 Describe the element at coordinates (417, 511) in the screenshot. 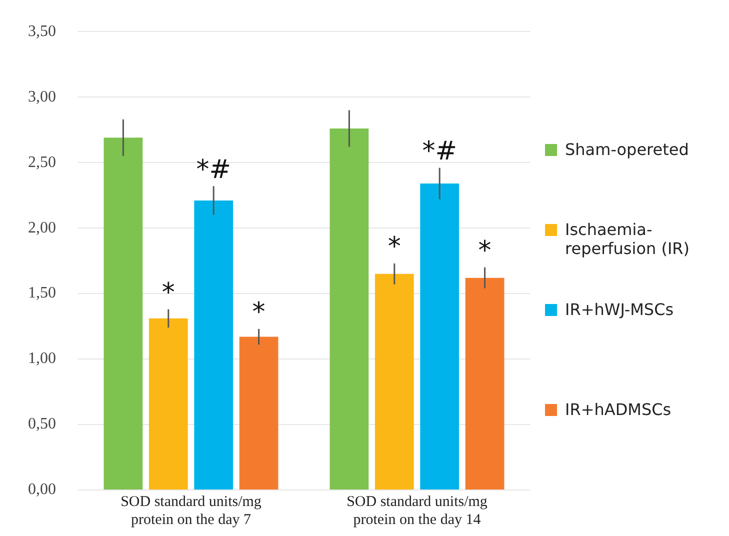

I see `x-tick-label: SOD standard units/mg protein on the day 14` at that location.